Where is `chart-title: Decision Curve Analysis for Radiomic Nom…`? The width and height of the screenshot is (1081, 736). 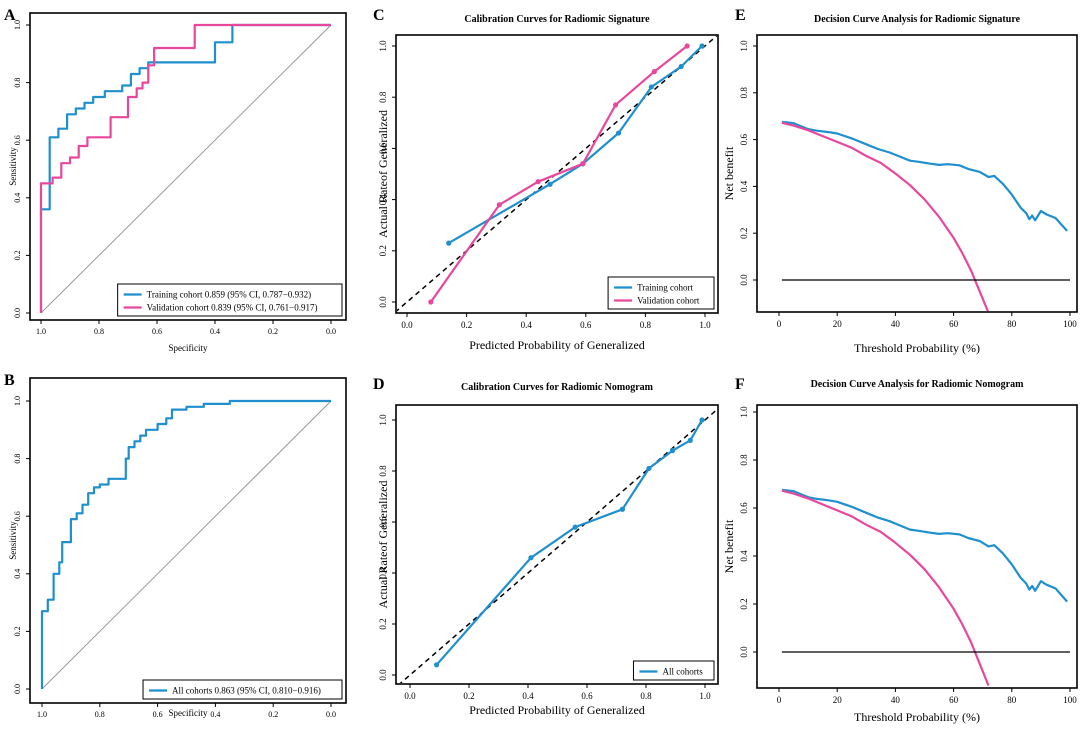 chart-title: Decision Curve Analysis for Radiomic Nom… is located at coordinates (918, 384).